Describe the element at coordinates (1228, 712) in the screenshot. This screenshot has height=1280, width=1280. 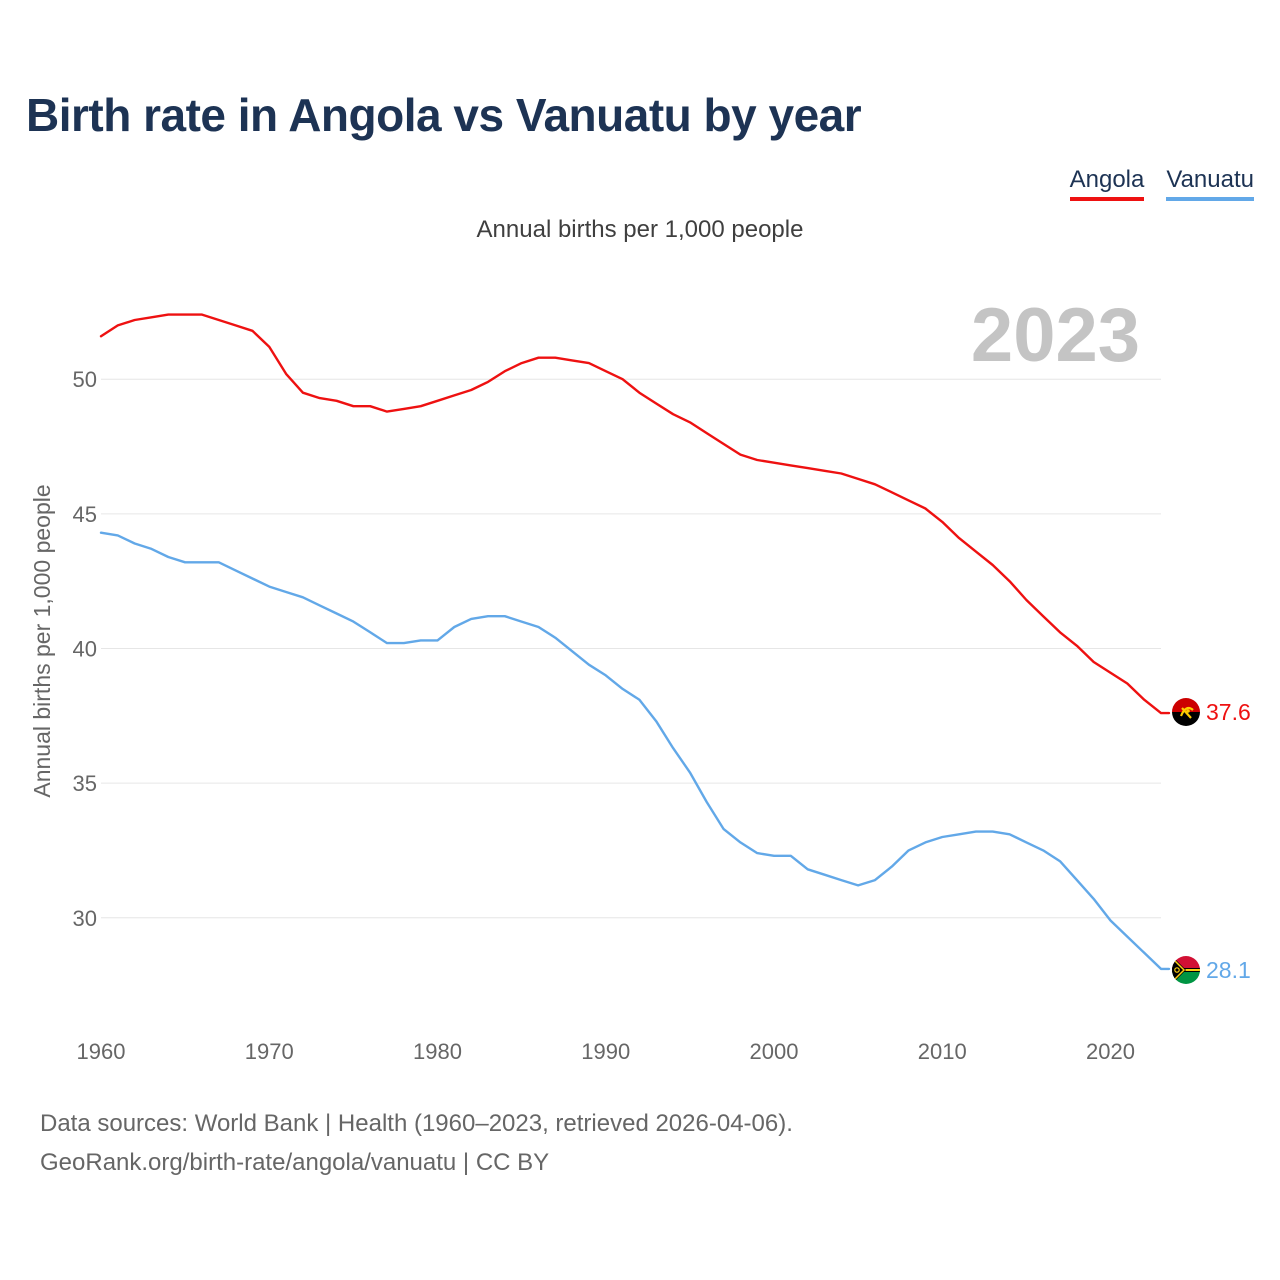
I see `angola-end-value: 37.6` at that location.